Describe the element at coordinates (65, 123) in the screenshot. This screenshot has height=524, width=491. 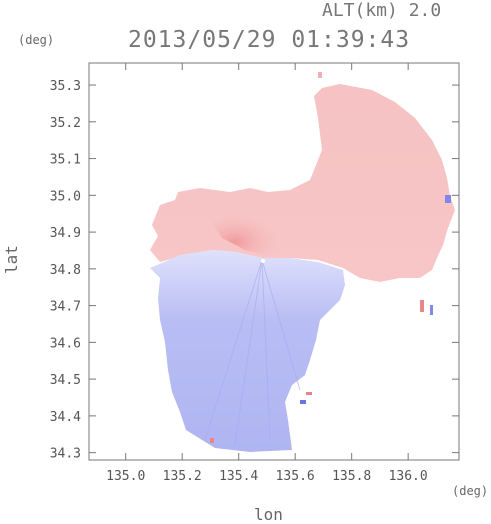
I see `y-tick-label: 35.2` at that location.